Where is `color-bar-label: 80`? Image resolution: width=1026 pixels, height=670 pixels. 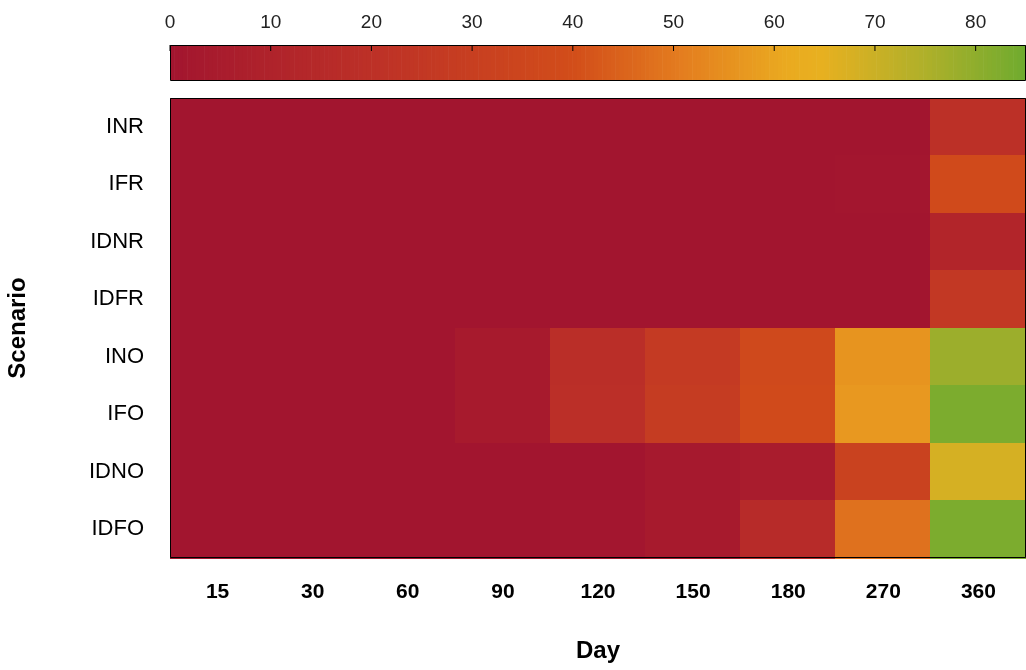 color-bar-label: 80 is located at coordinates (976, 21).